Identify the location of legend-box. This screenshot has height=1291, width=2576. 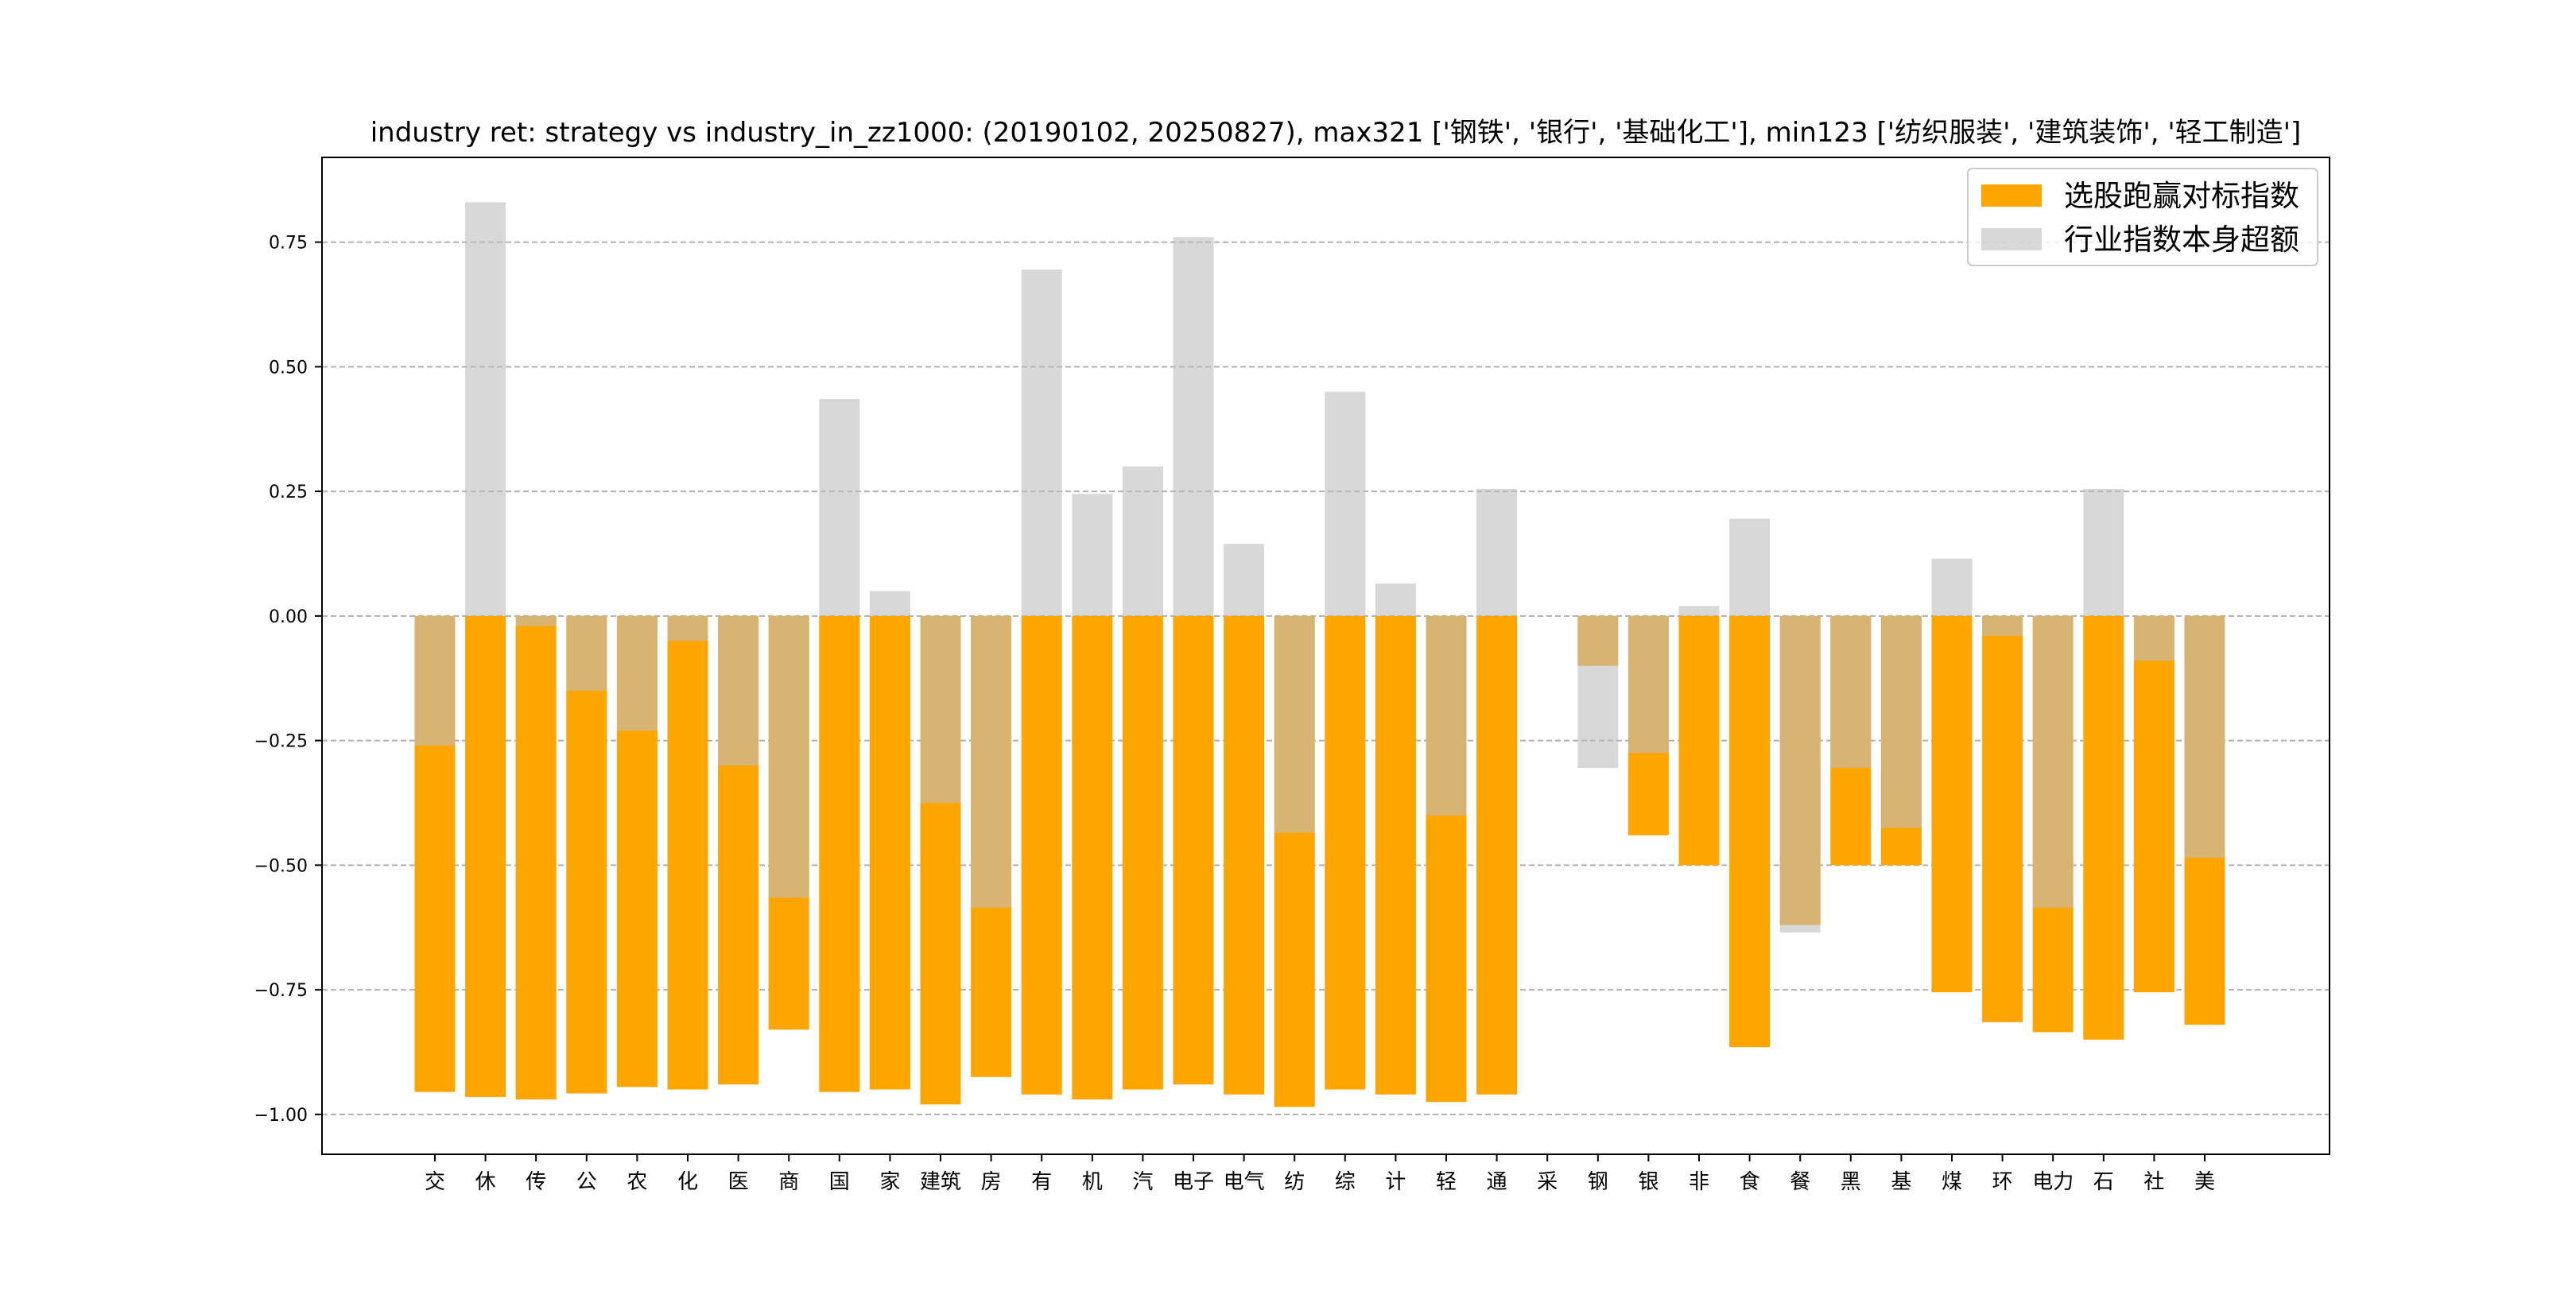
(2142, 217).